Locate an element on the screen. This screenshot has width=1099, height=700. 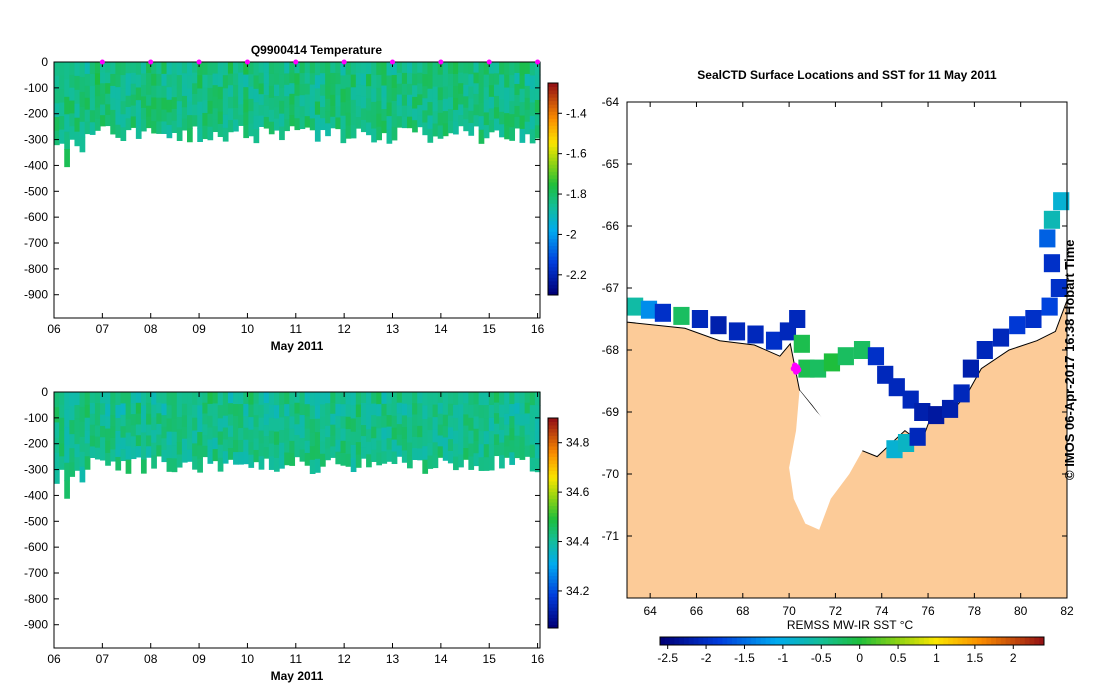
section-data is located at coordinates (297, 115).